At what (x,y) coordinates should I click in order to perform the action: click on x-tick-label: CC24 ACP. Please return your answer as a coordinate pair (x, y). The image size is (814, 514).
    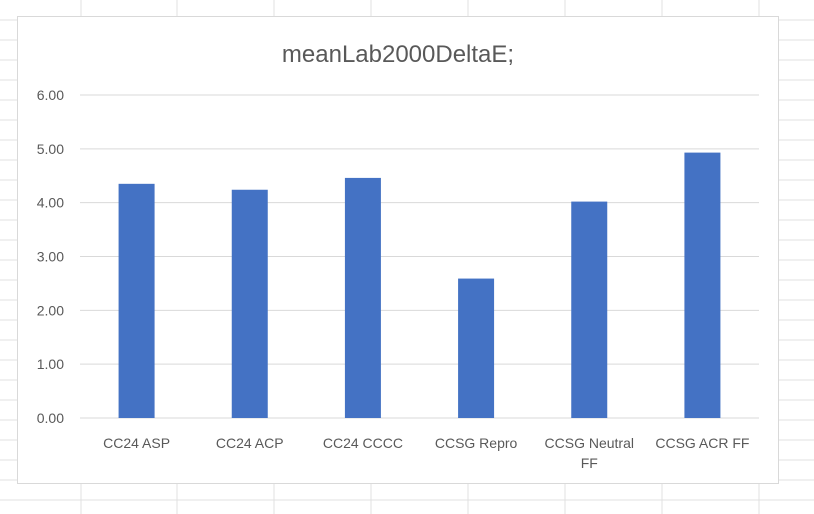
    Looking at the image, I should click on (250, 443).